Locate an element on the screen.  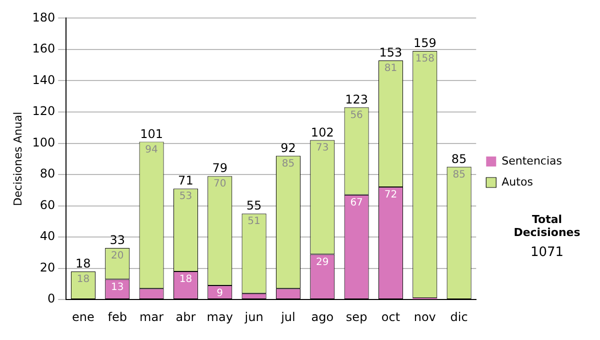
x-tick-label: may is located at coordinates (219, 317).